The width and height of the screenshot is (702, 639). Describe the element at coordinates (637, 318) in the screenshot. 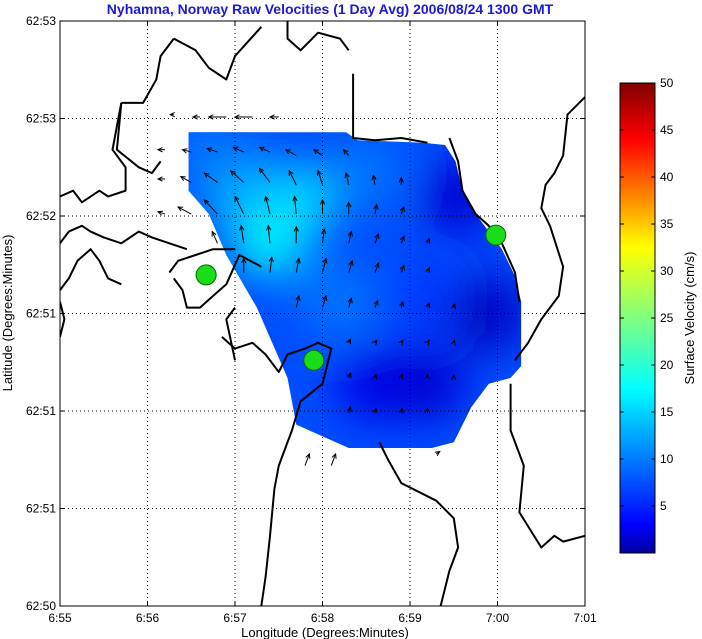

I see `colorbar-scale` at that location.